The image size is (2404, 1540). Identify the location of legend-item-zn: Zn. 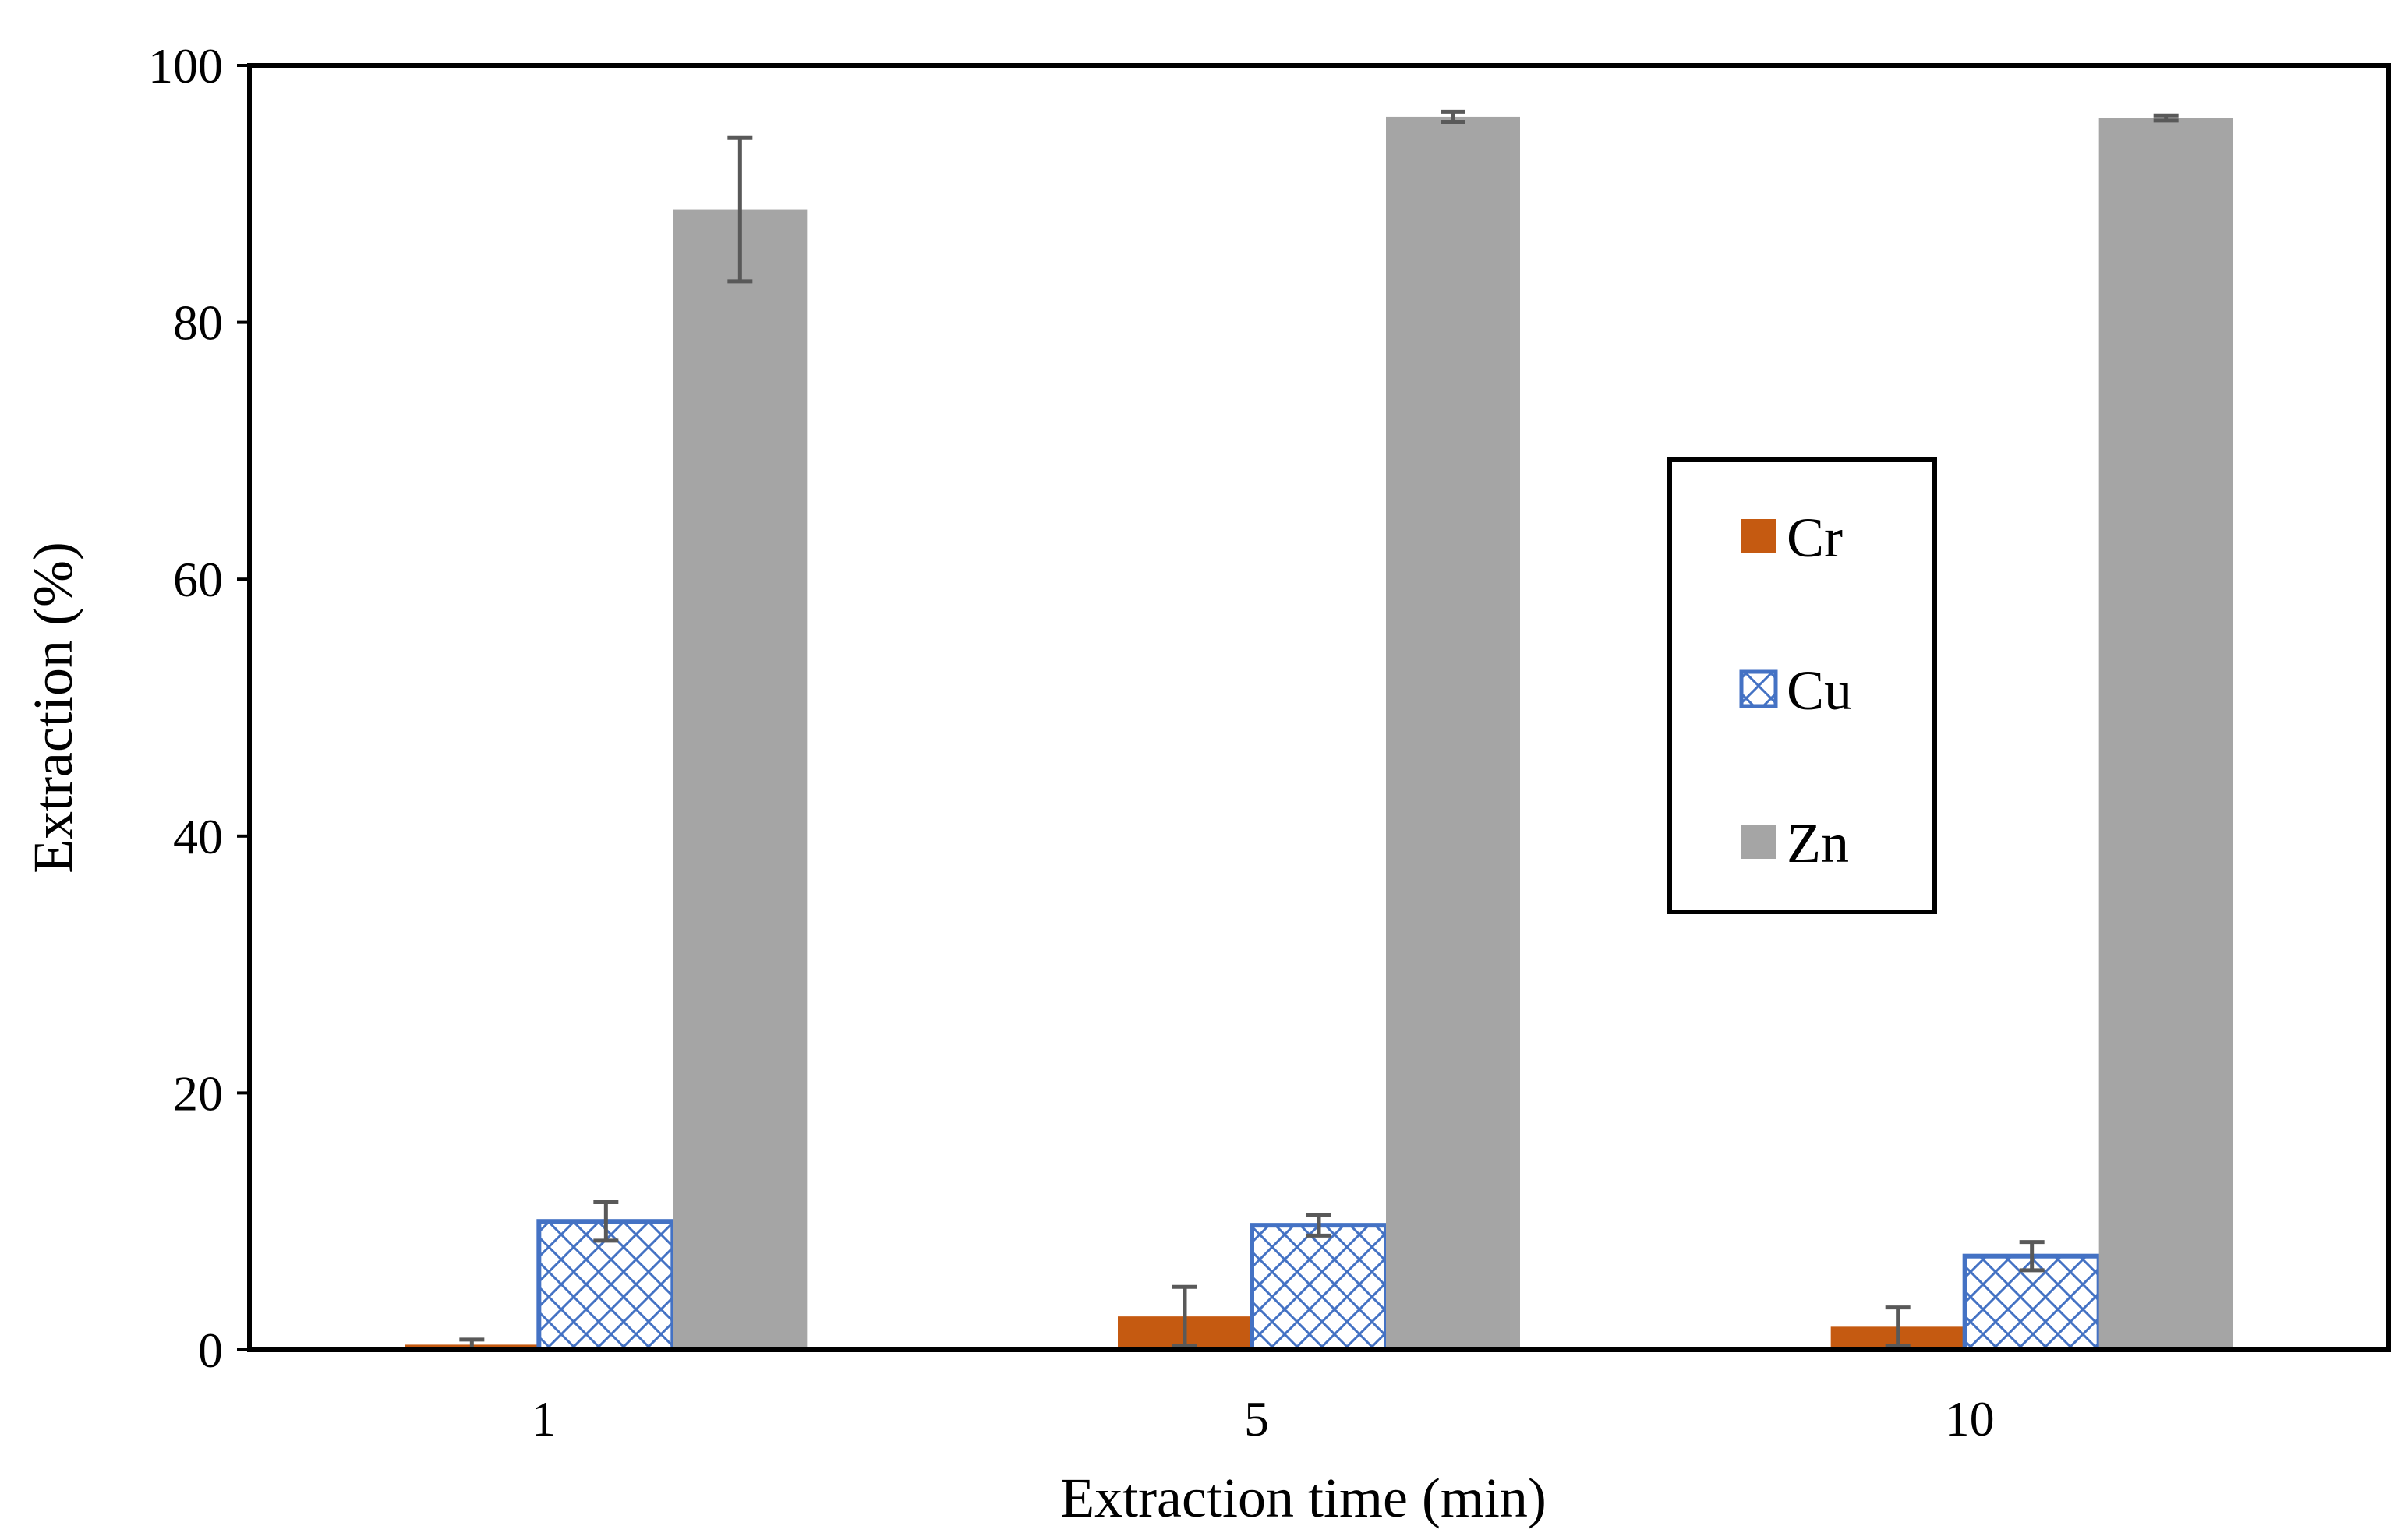
(1795, 843).